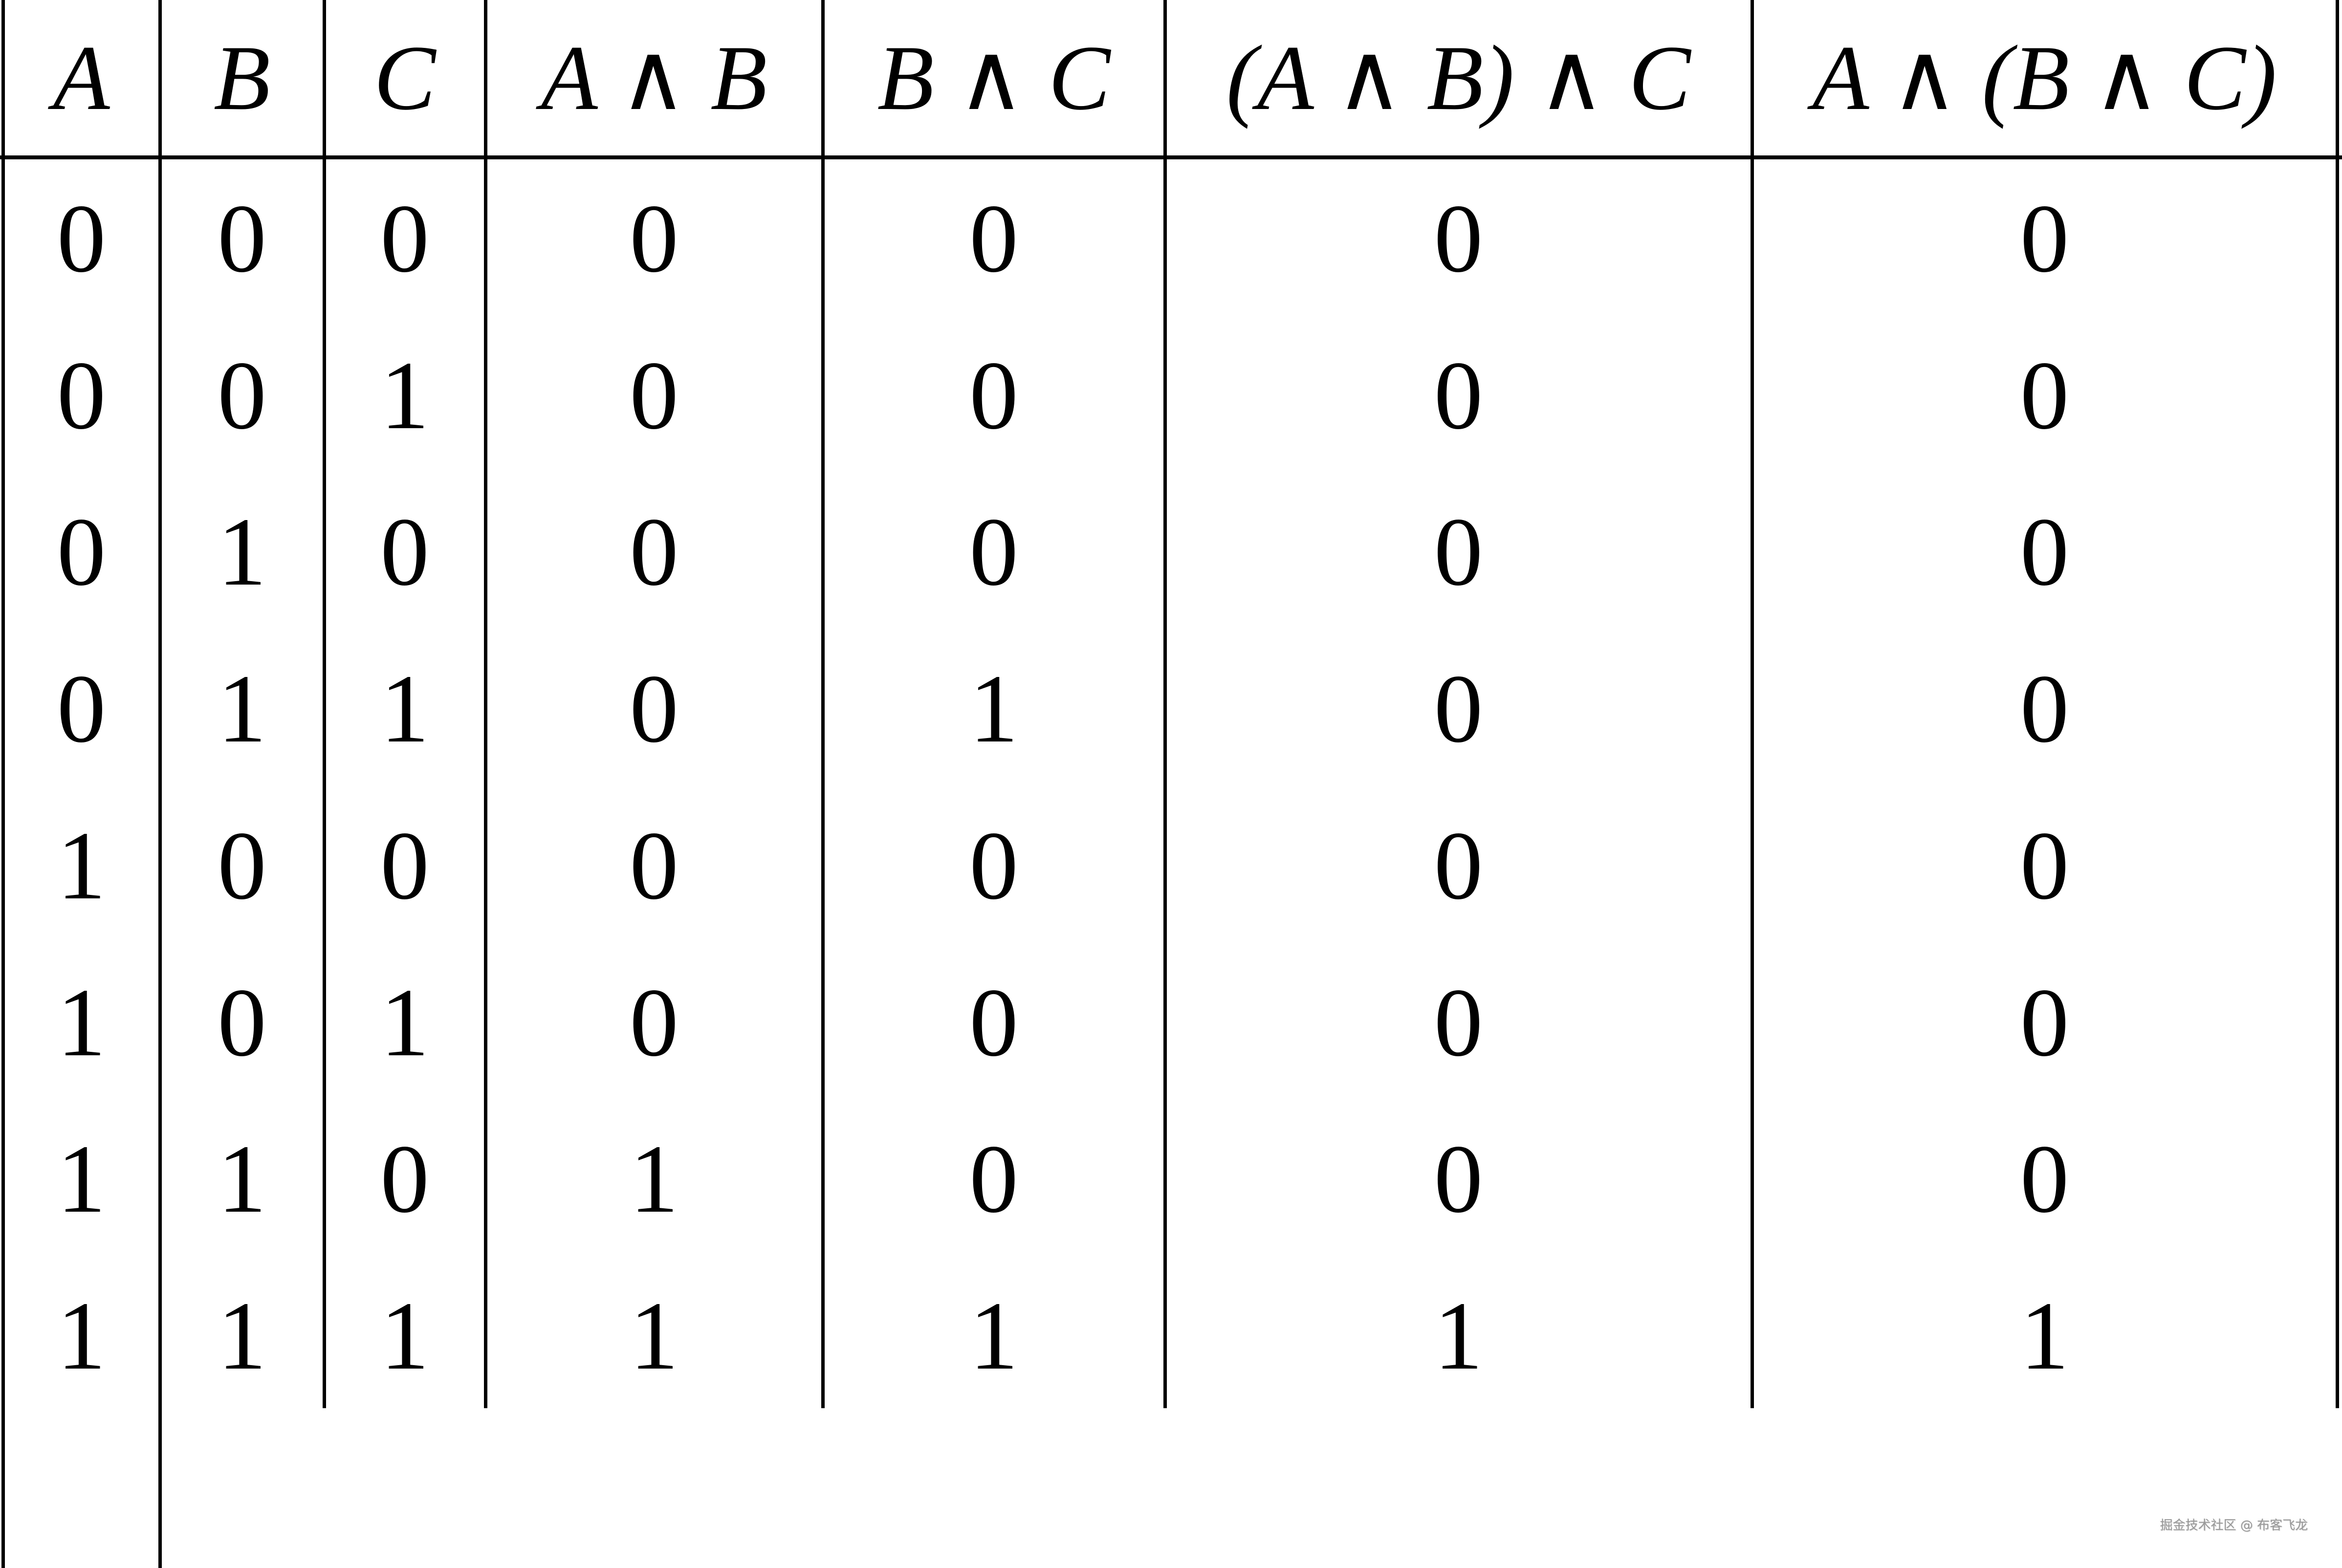  What do you see at coordinates (2044, 78) in the screenshot?
I see `column-header: A ∧ (B ∧ C)` at bounding box center [2044, 78].